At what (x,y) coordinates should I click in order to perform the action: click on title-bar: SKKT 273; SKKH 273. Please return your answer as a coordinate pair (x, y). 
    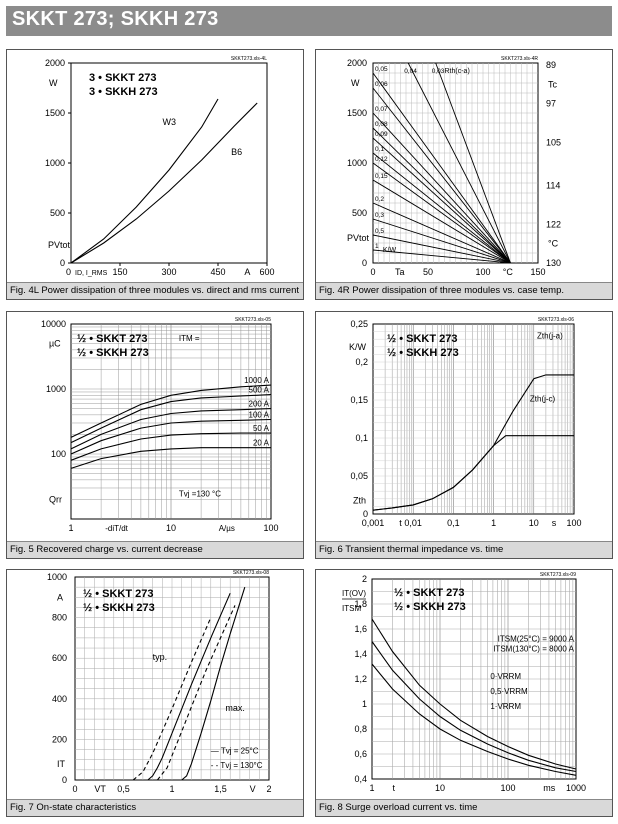
    Looking at the image, I should click on (309, 21).